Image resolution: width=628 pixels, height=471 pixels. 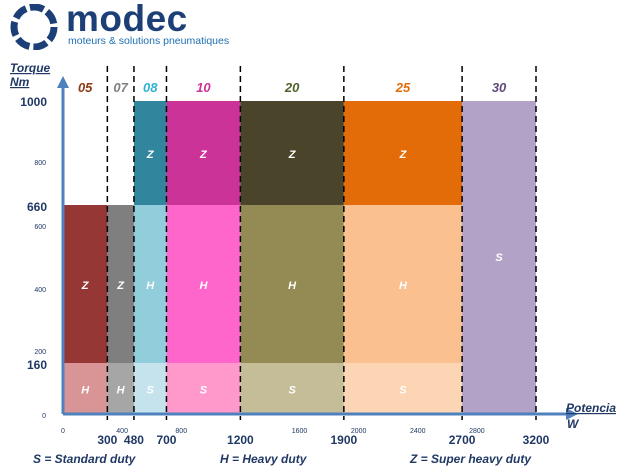 What do you see at coordinates (477, 431) in the screenshot?
I see `x-tick-minor-2800: 2800` at bounding box center [477, 431].